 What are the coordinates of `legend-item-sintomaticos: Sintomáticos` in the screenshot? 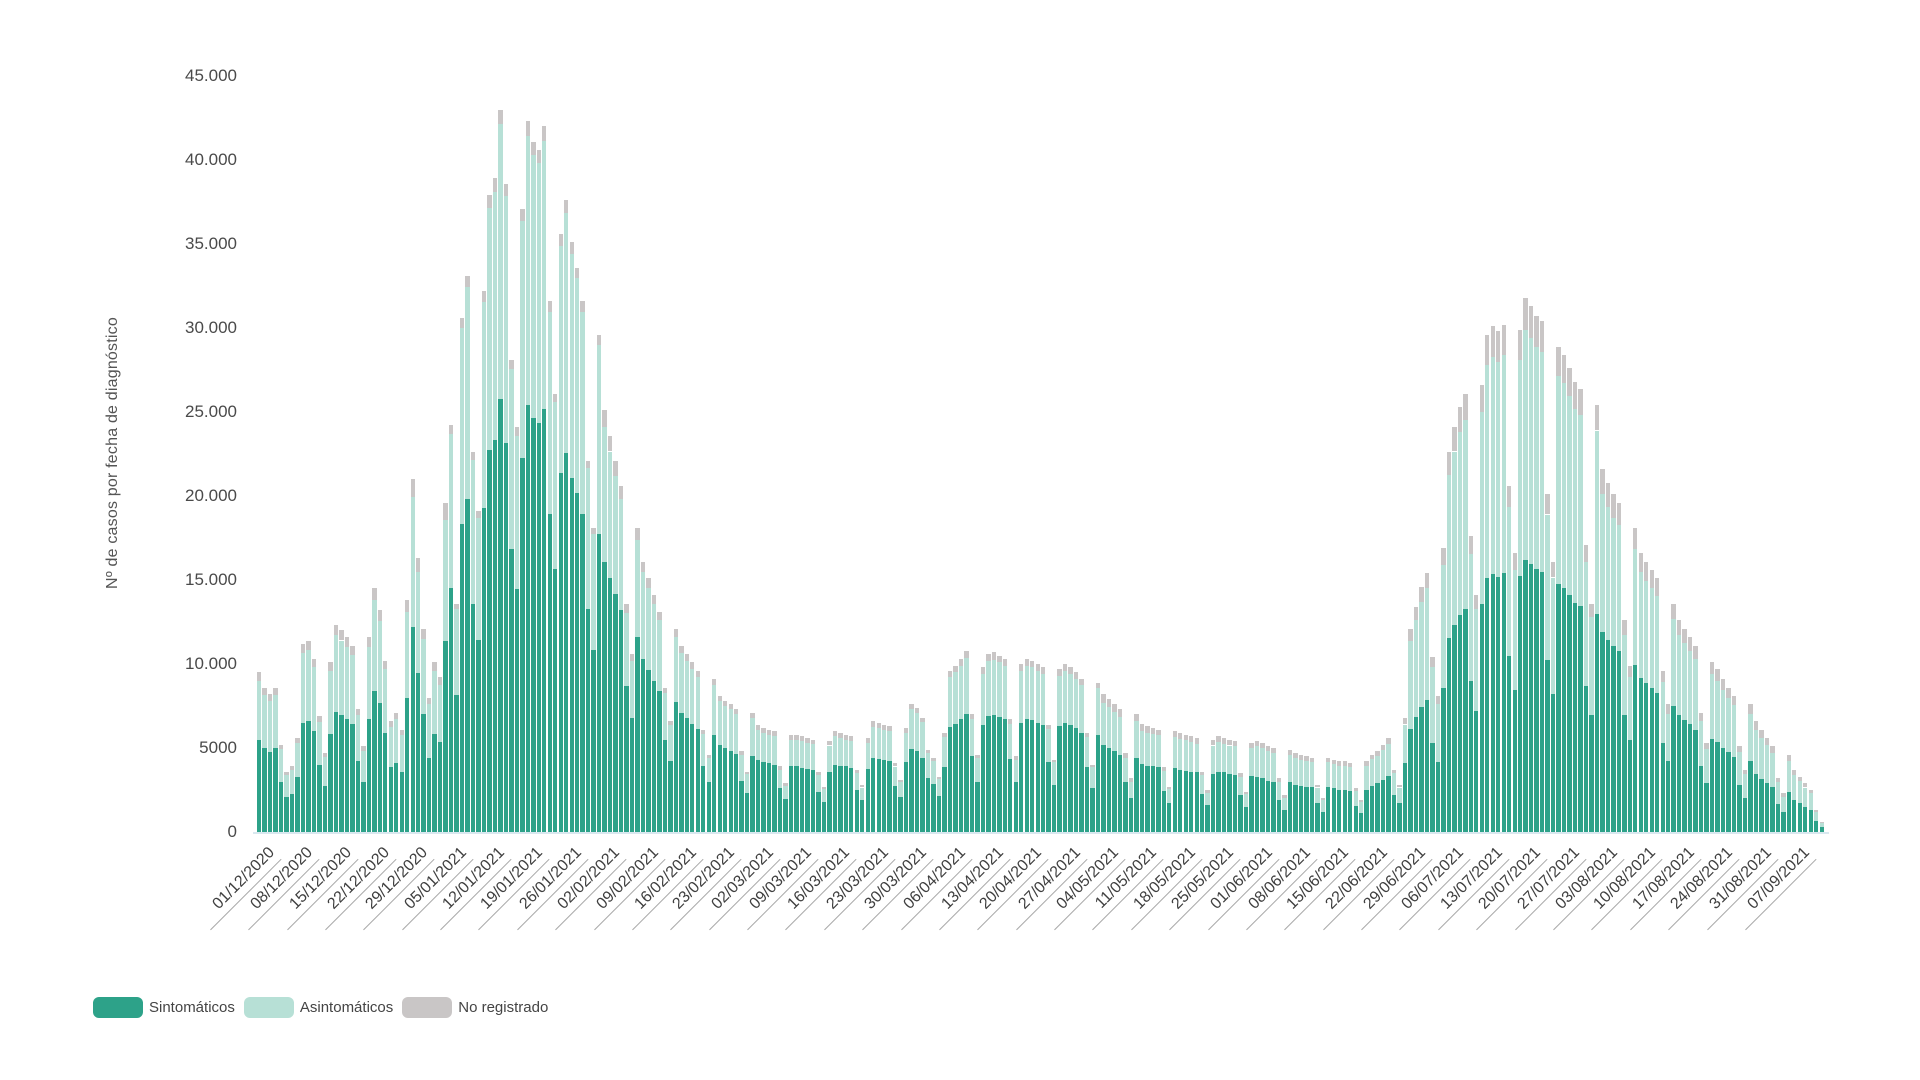 It's located at (164, 1007).